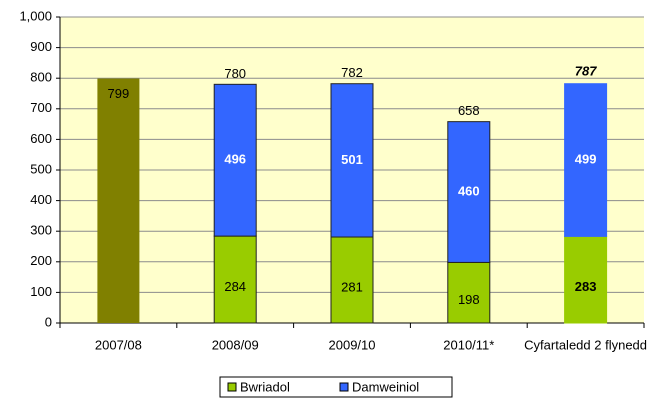 This screenshot has height=403, width=661. I want to click on legend-box, so click(336, 387).